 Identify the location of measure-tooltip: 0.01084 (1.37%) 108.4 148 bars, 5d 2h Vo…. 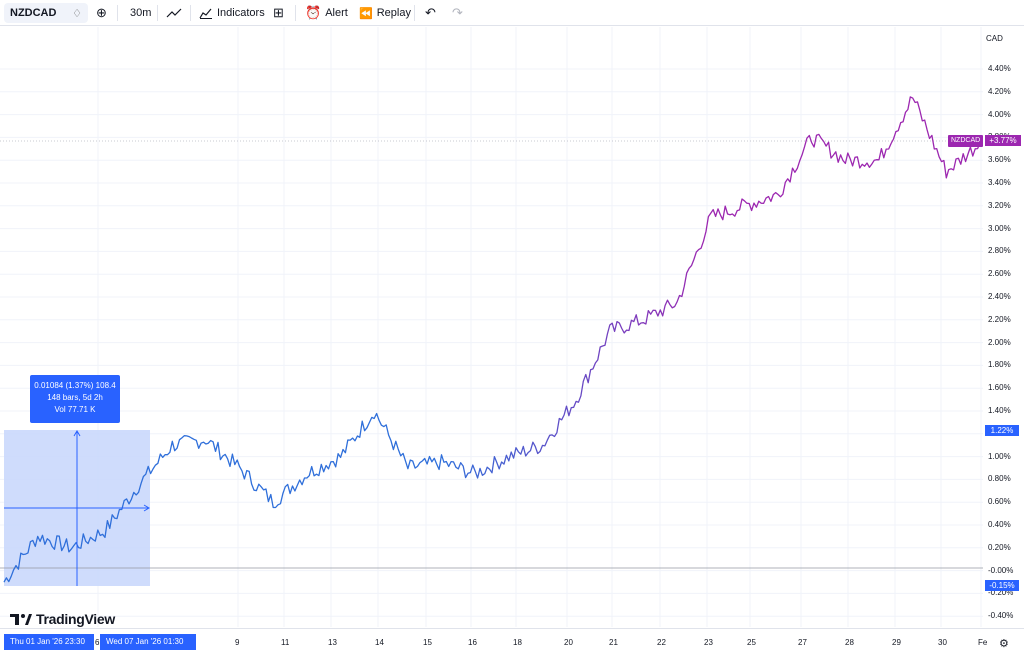
(75, 399).